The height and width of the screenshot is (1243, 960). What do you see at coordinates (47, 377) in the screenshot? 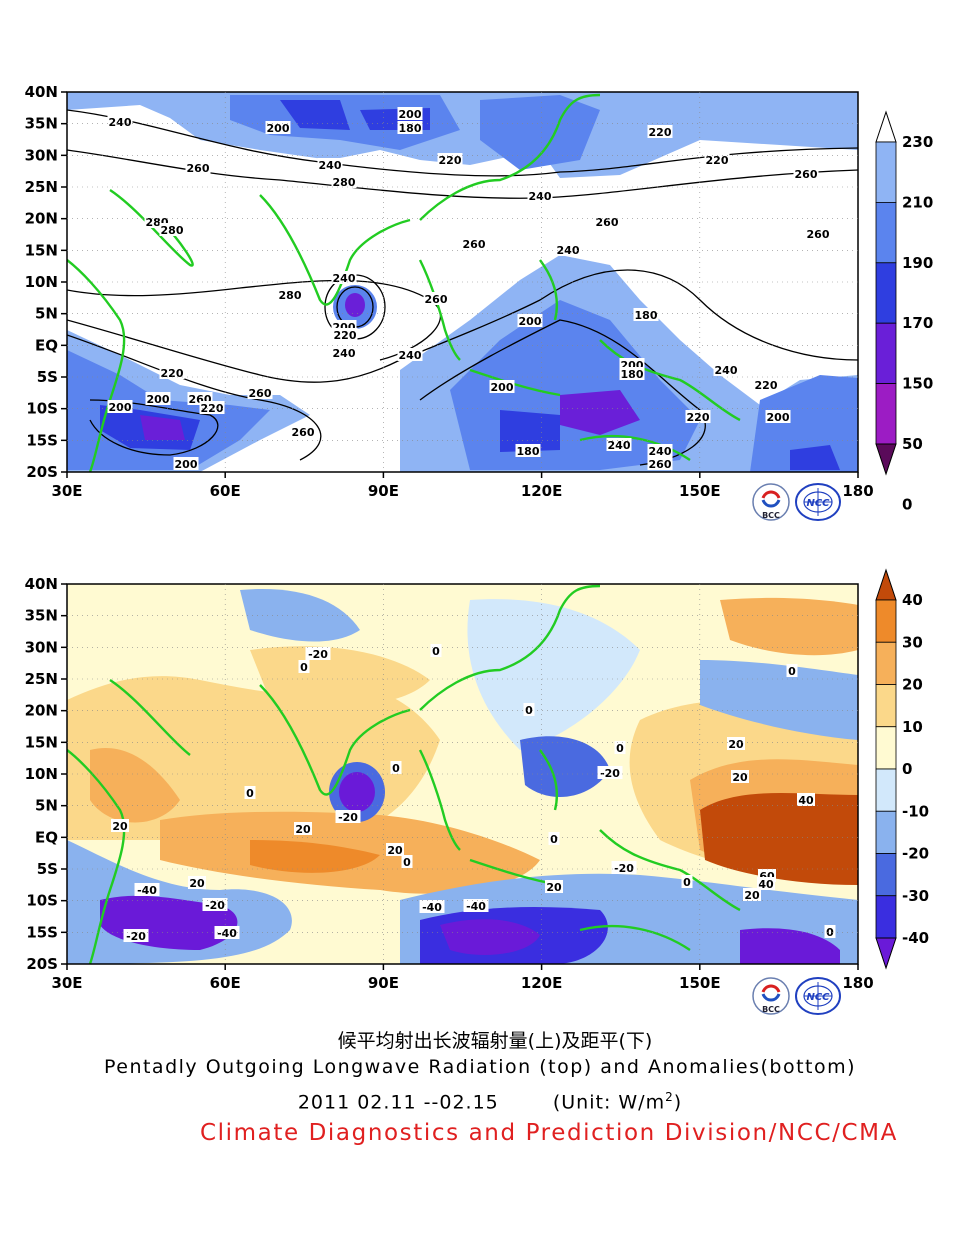
I see `top-y-tick-label: 5S` at bounding box center [47, 377].